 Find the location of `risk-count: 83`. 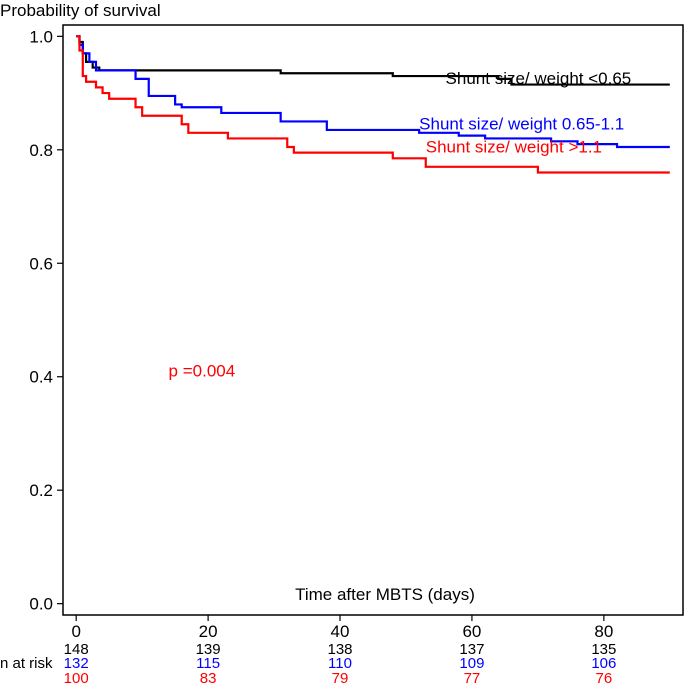

risk-count: 83 is located at coordinates (208, 678).